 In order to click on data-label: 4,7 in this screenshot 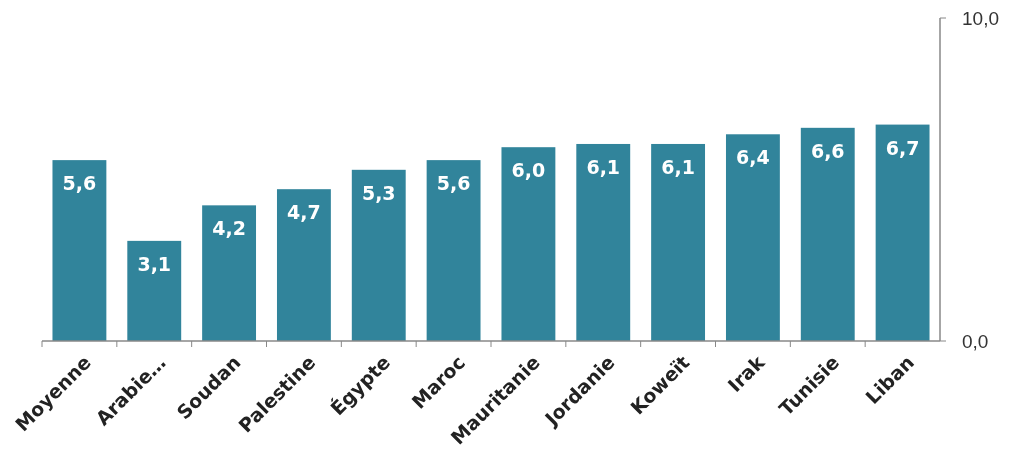, I will do `click(304, 212)`.